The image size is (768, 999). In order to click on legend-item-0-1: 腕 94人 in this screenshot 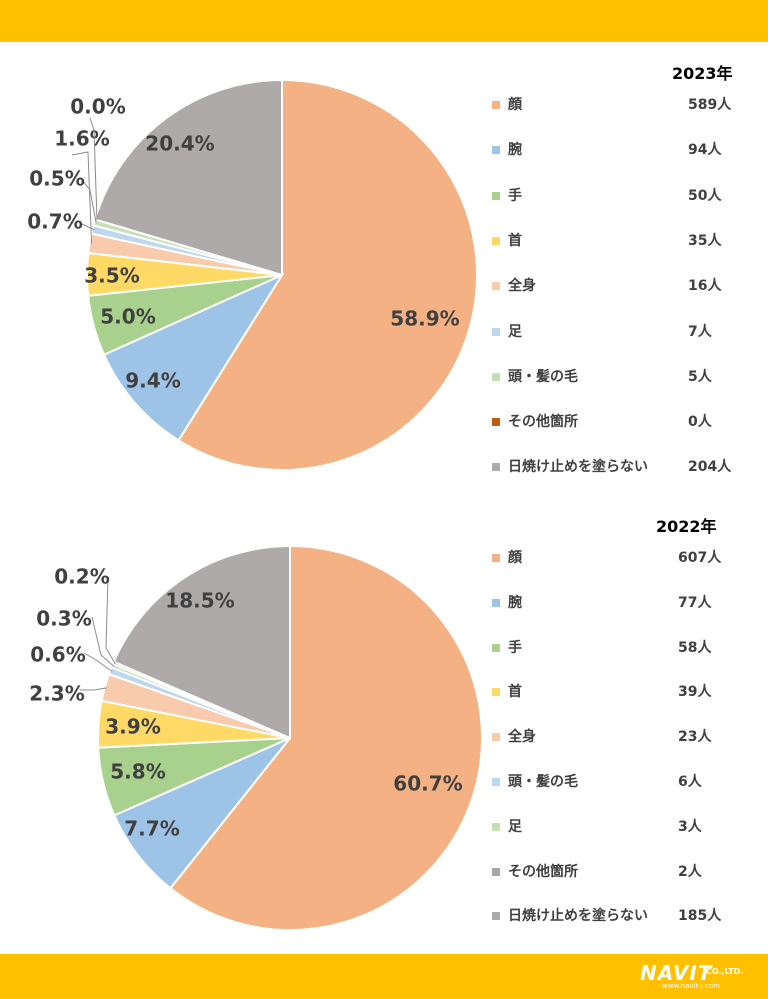, I will do `click(617, 150)`.